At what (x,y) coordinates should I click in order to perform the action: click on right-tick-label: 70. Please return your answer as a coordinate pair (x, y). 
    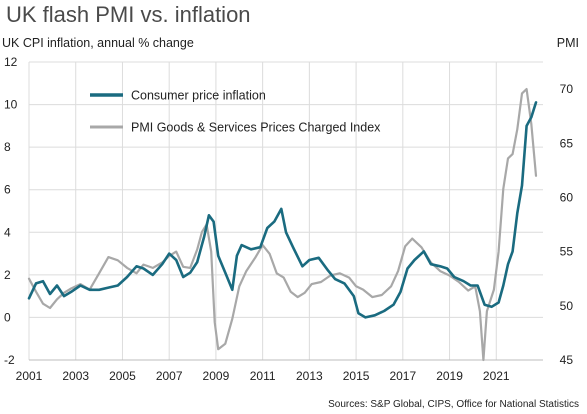
    Looking at the image, I should click on (567, 89).